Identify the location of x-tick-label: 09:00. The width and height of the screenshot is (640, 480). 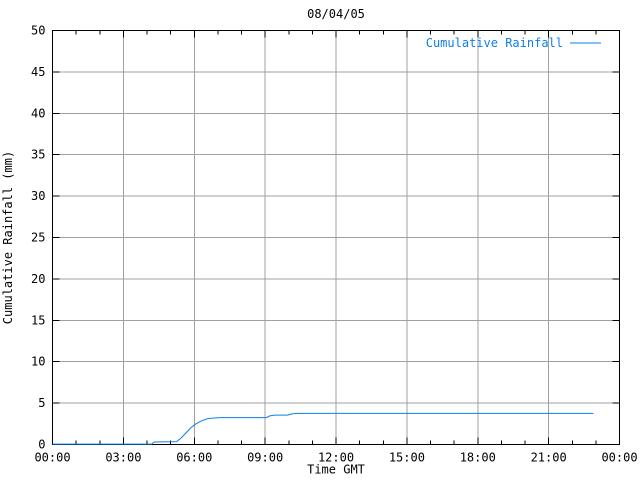
(265, 458).